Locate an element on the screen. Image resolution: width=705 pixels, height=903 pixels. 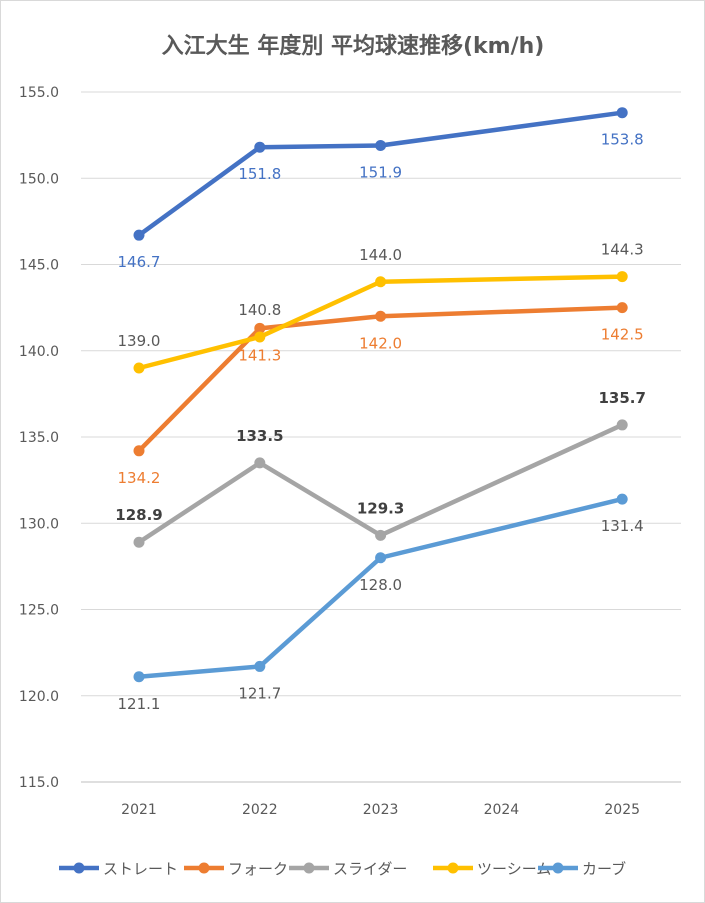
y-tick-label: 120.0 is located at coordinates (39, 697).